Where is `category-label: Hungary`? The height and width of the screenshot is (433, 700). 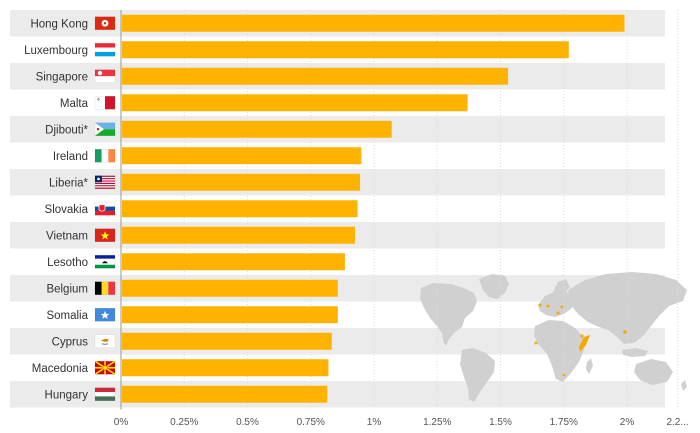 category-label: Hungary is located at coordinates (67, 395).